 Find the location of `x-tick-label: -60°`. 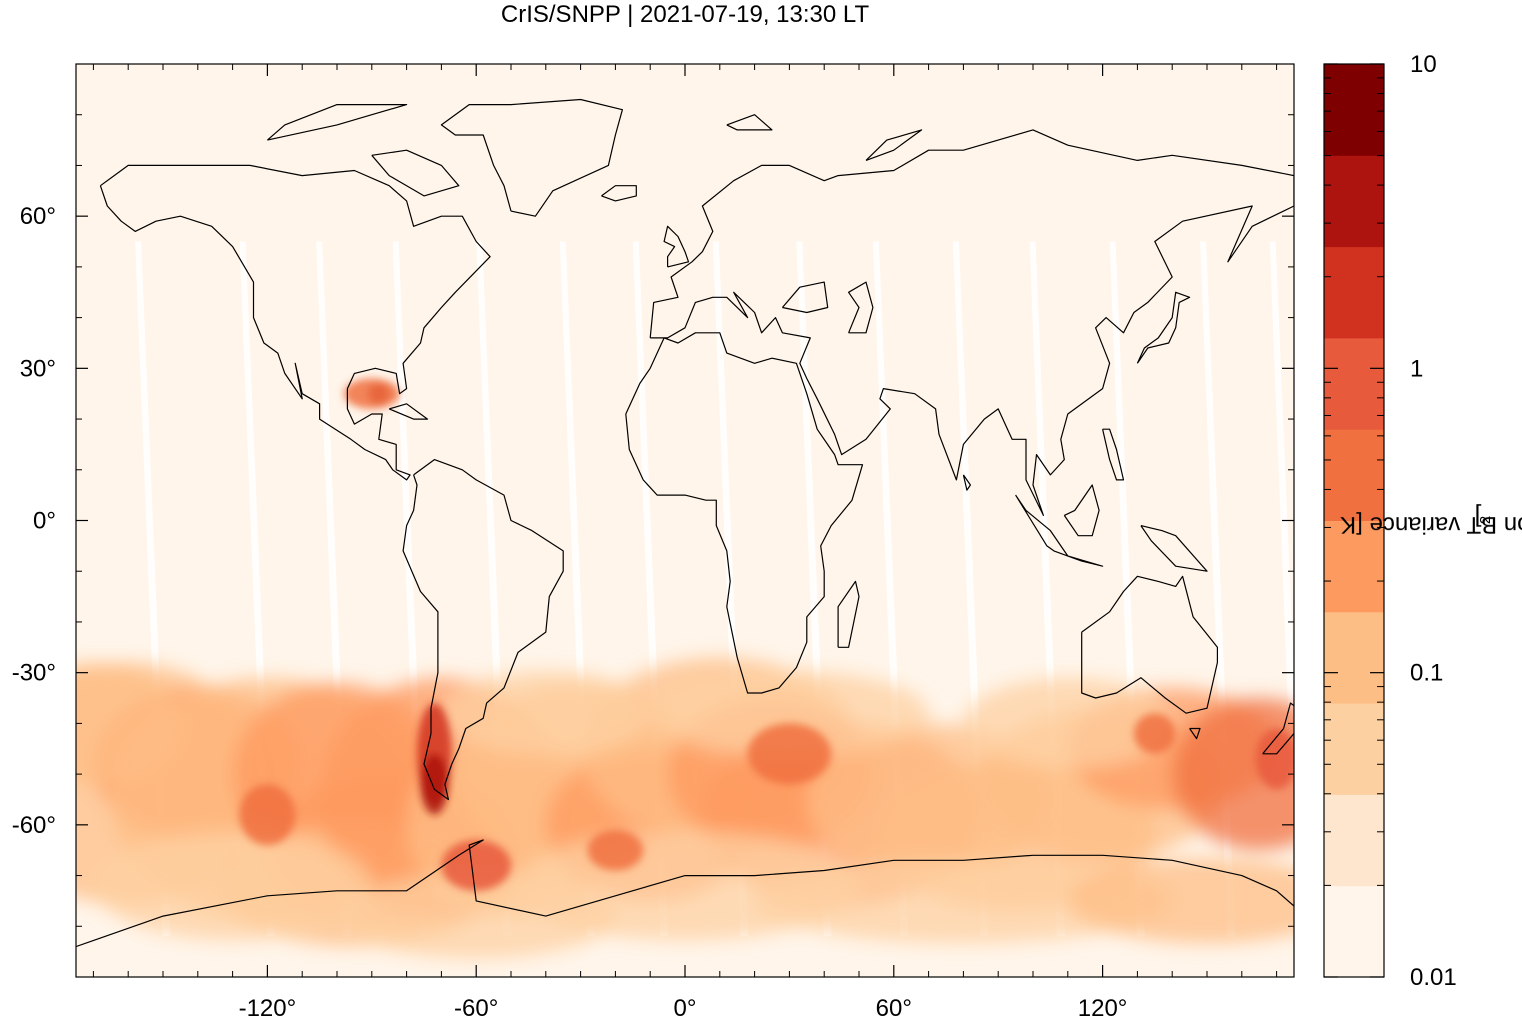

x-tick-label: -60° is located at coordinates (476, 1007).